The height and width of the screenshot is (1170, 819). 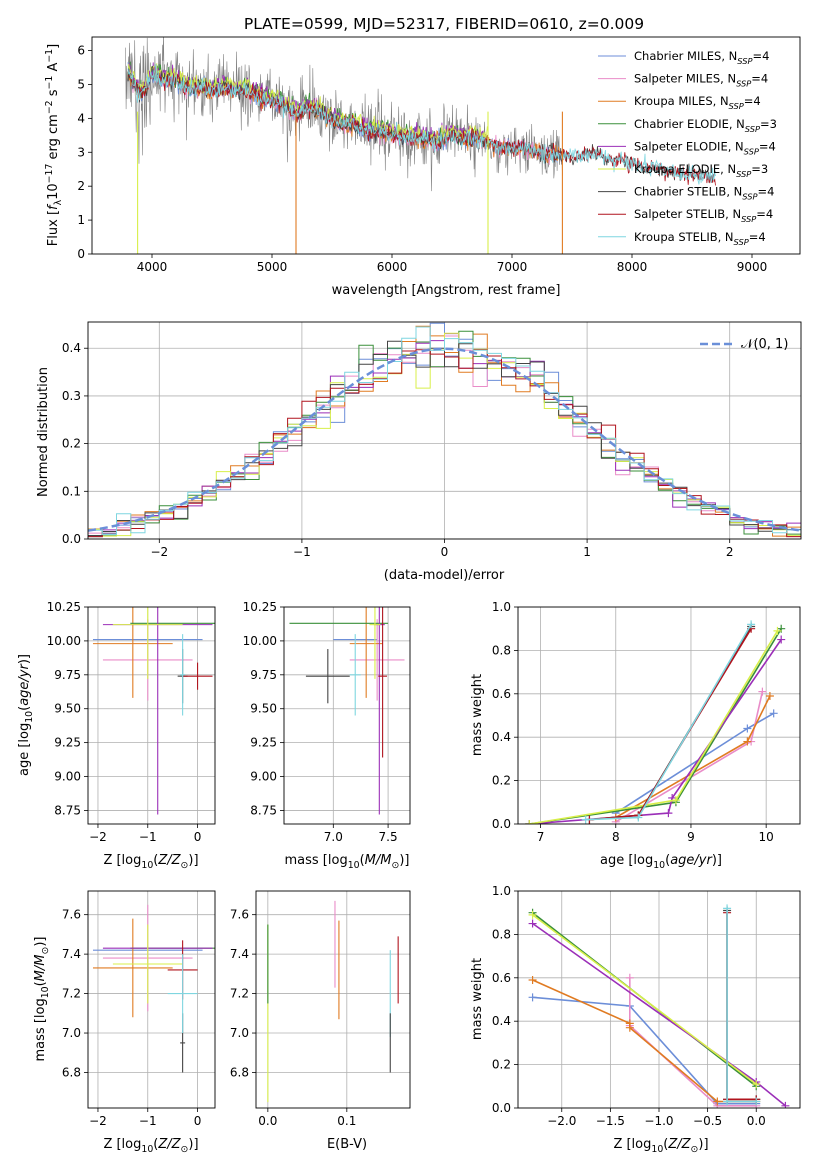 I want to click on y-tick-label: 9.25, so click(x=67, y=743).